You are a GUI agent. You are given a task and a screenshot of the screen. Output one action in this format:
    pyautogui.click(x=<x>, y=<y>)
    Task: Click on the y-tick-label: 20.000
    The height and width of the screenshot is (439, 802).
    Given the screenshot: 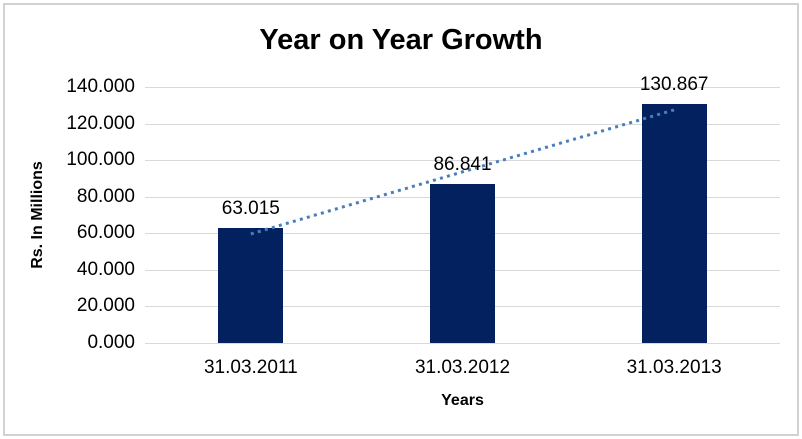 What is the action you would take?
    pyautogui.click(x=105, y=306)
    